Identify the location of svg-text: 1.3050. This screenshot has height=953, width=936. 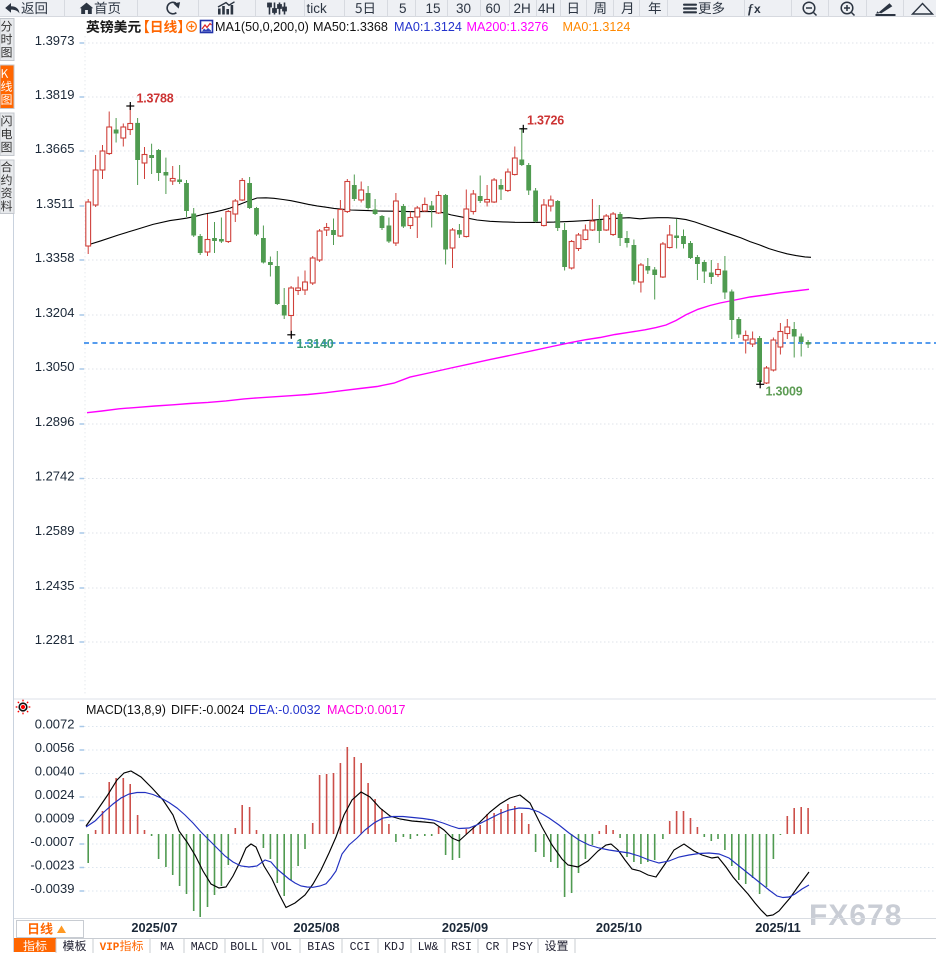
(55, 366).